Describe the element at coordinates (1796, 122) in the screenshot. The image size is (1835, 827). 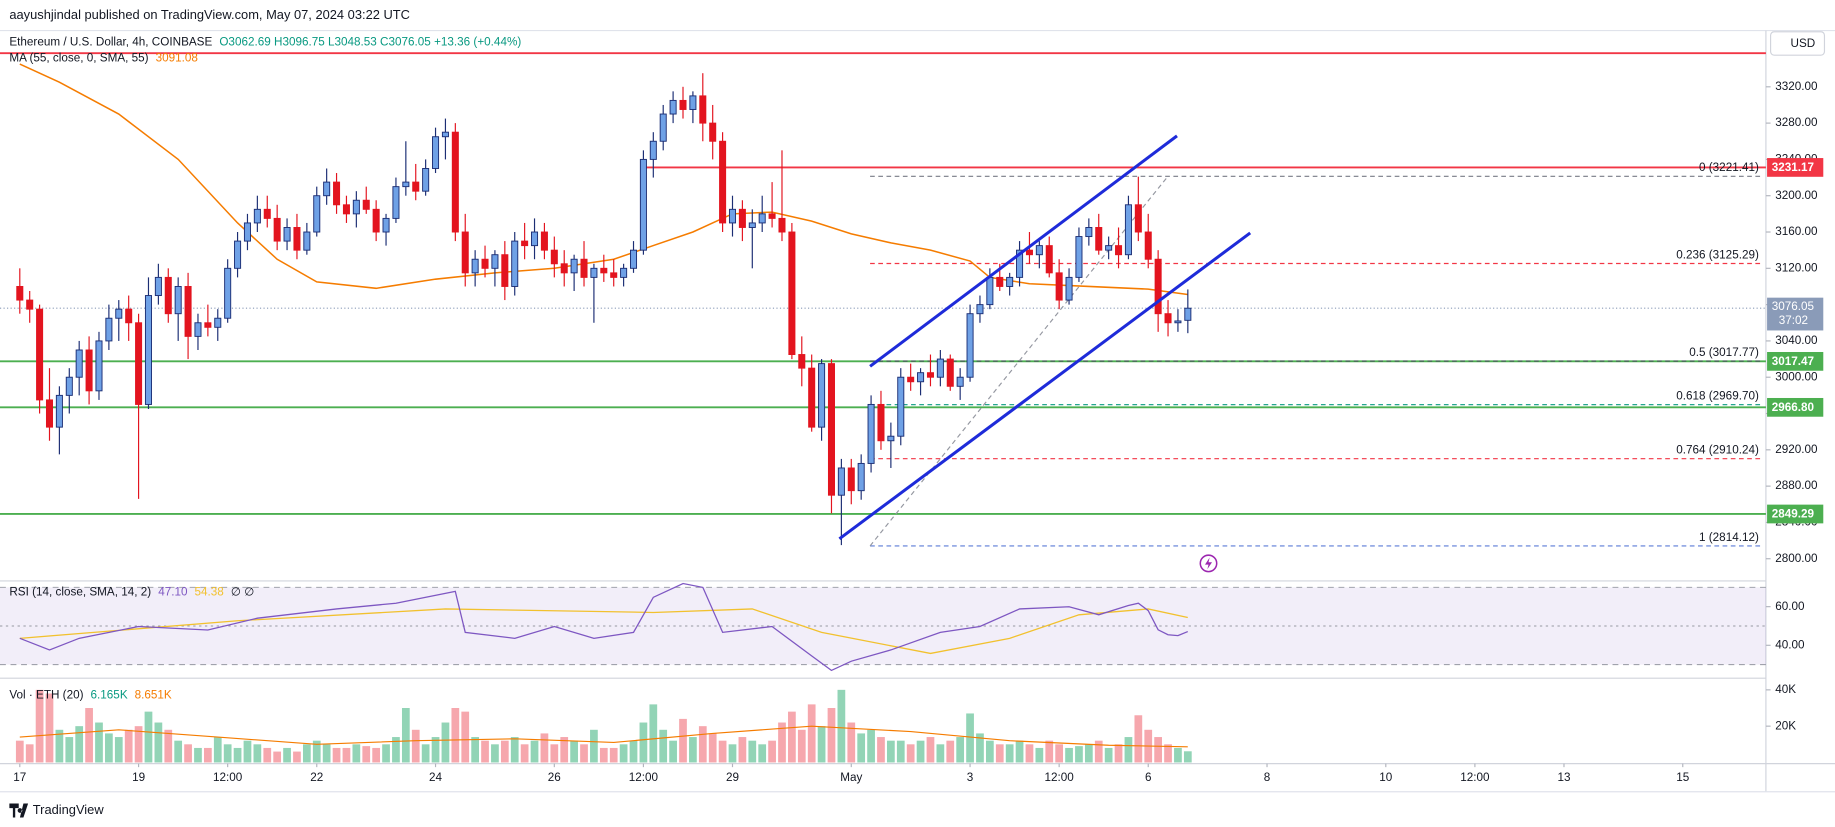
I see `y-tick-label: 3280.00` at that location.